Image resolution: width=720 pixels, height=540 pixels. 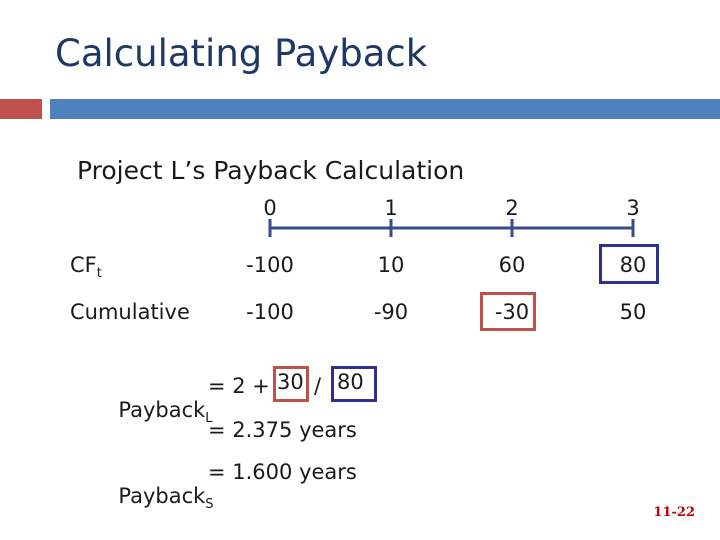 What do you see at coordinates (239, 386) in the screenshot?
I see `payback-l-equals-prefix: = 2 +` at bounding box center [239, 386].